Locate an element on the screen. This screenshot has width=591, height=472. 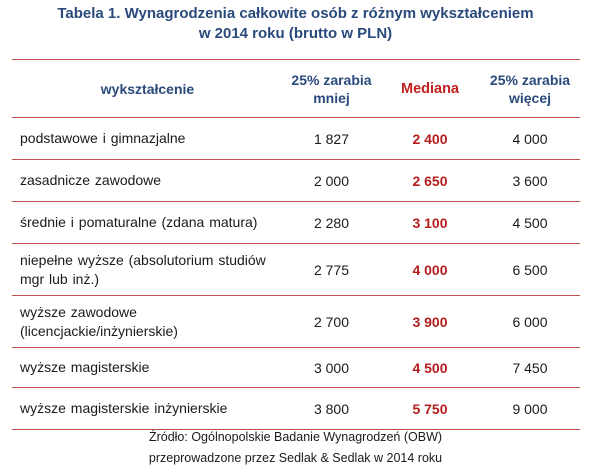
cell-education: wyższe magisterskie is located at coordinates (147, 367).